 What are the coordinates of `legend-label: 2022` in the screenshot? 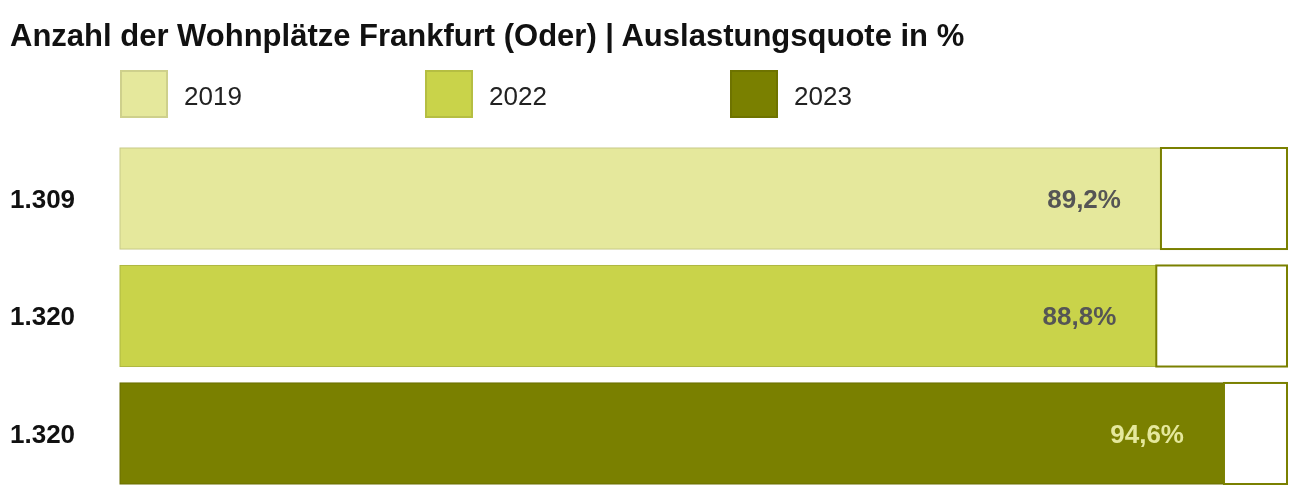 It's located at (518, 96).